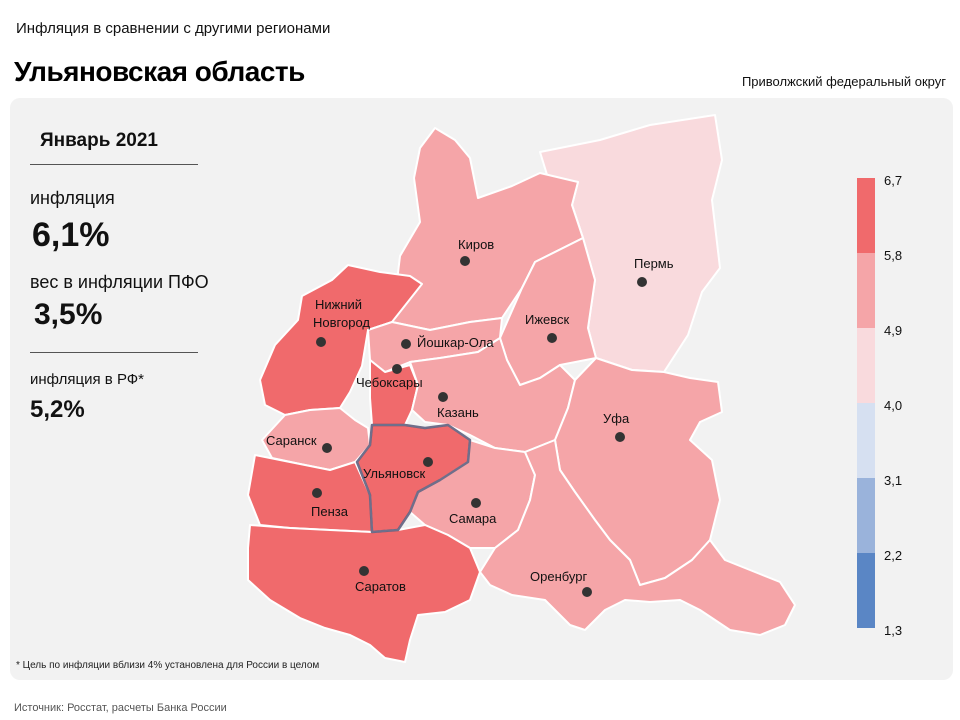 The width and height of the screenshot is (960, 720). What do you see at coordinates (547, 319) in the screenshot?
I see `city-label-izhevsk: Ижевск` at bounding box center [547, 319].